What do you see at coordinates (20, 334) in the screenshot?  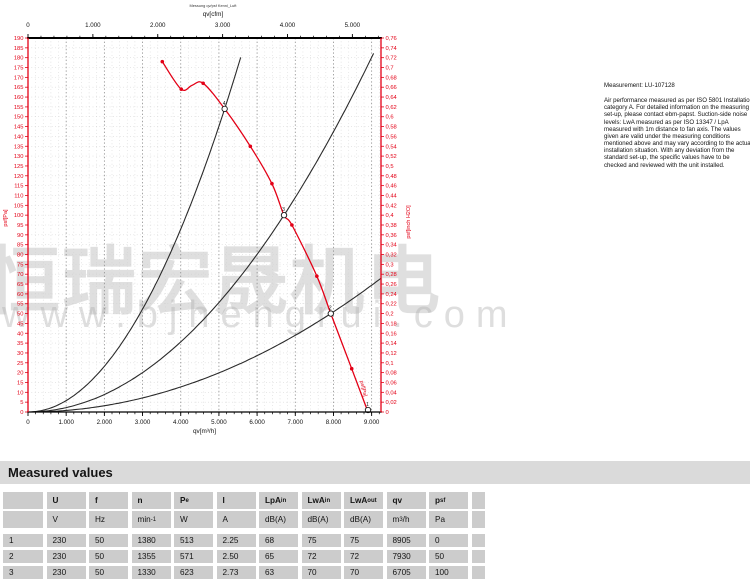 I see `svg-text: 40` at bounding box center [20, 334].